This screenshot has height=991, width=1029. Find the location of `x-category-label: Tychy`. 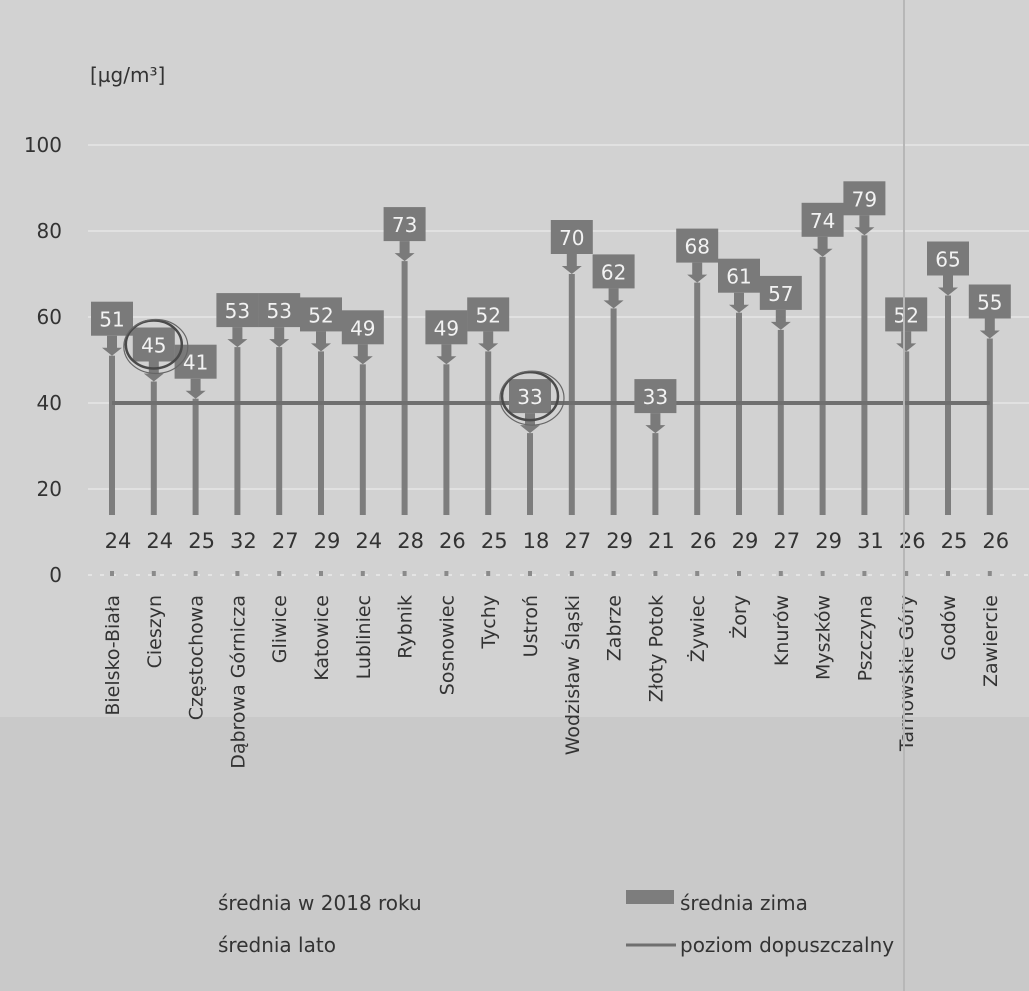

x-category-label: Tychy is located at coordinates (489, 622).